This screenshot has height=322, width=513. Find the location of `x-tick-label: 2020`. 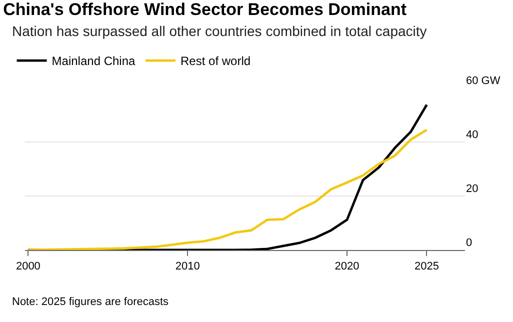

x-tick-label: 2020 is located at coordinates (347, 266).